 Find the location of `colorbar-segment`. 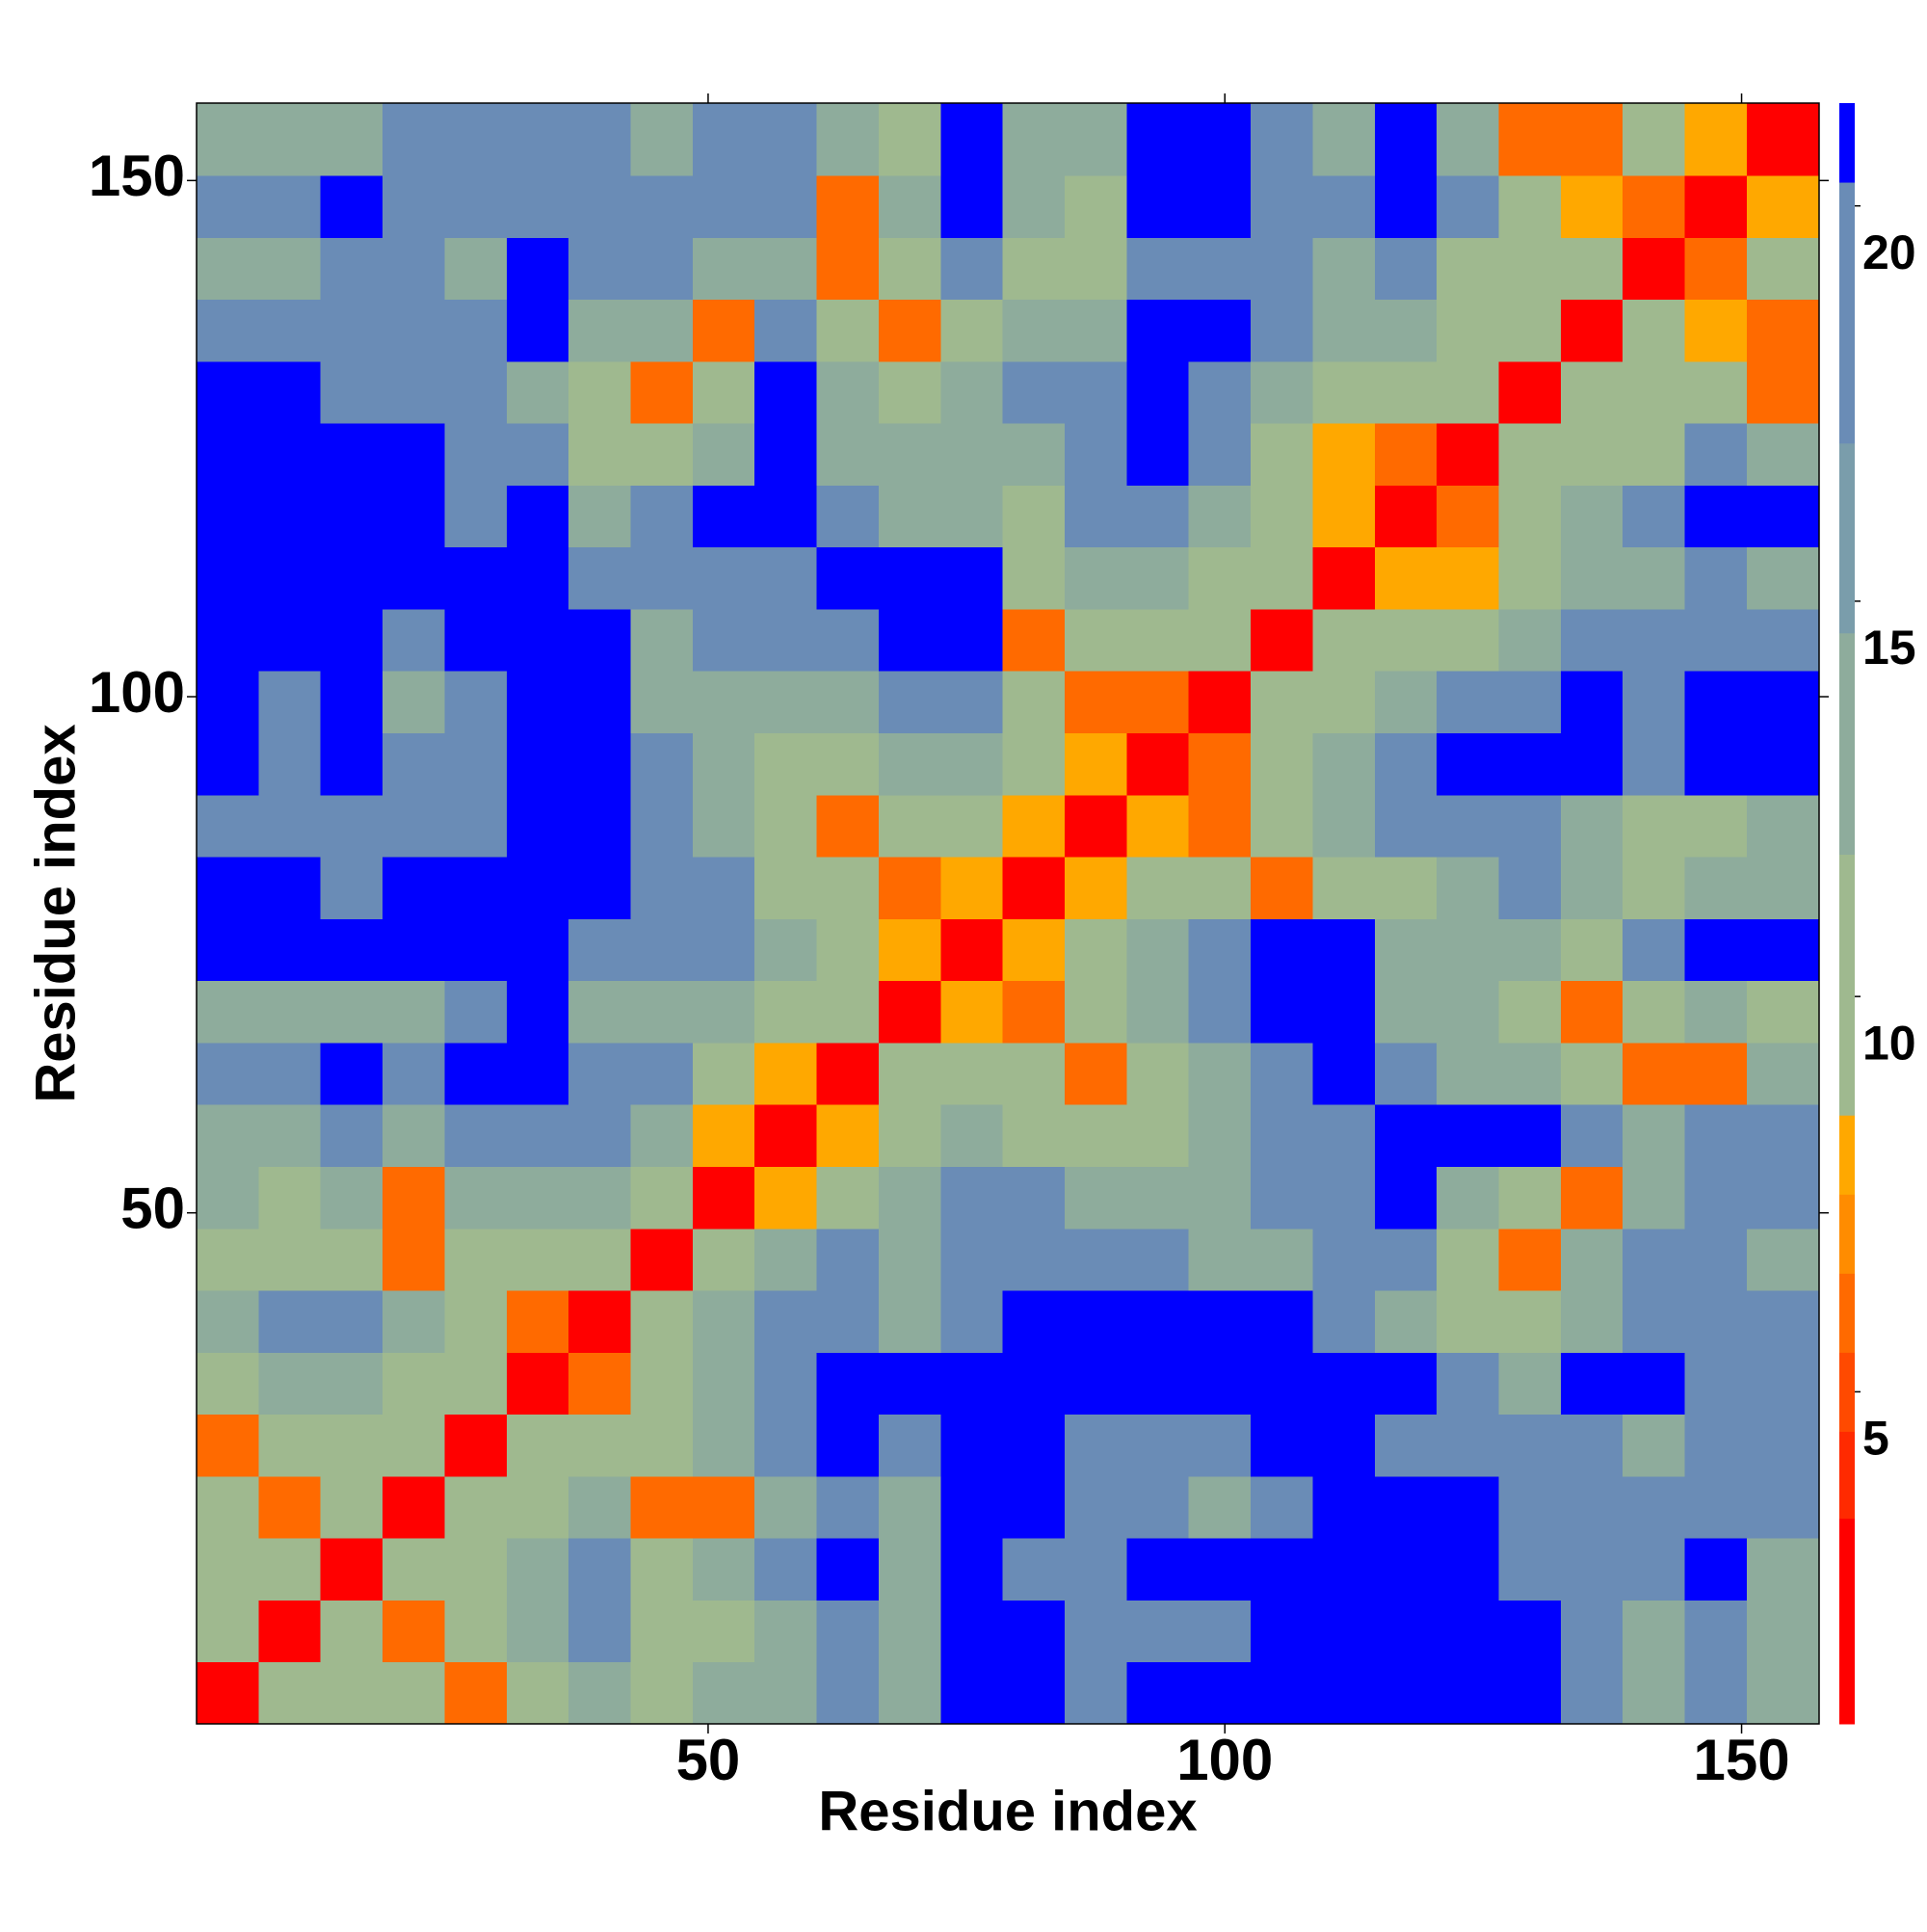

colorbar-segment is located at coordinates (1847, 1621).